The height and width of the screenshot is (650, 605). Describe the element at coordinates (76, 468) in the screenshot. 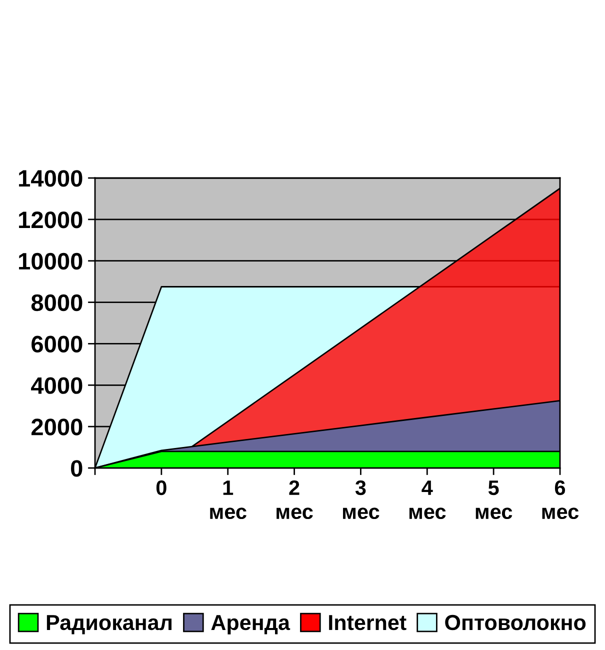

I see `y-tick-label: 0` at that location.